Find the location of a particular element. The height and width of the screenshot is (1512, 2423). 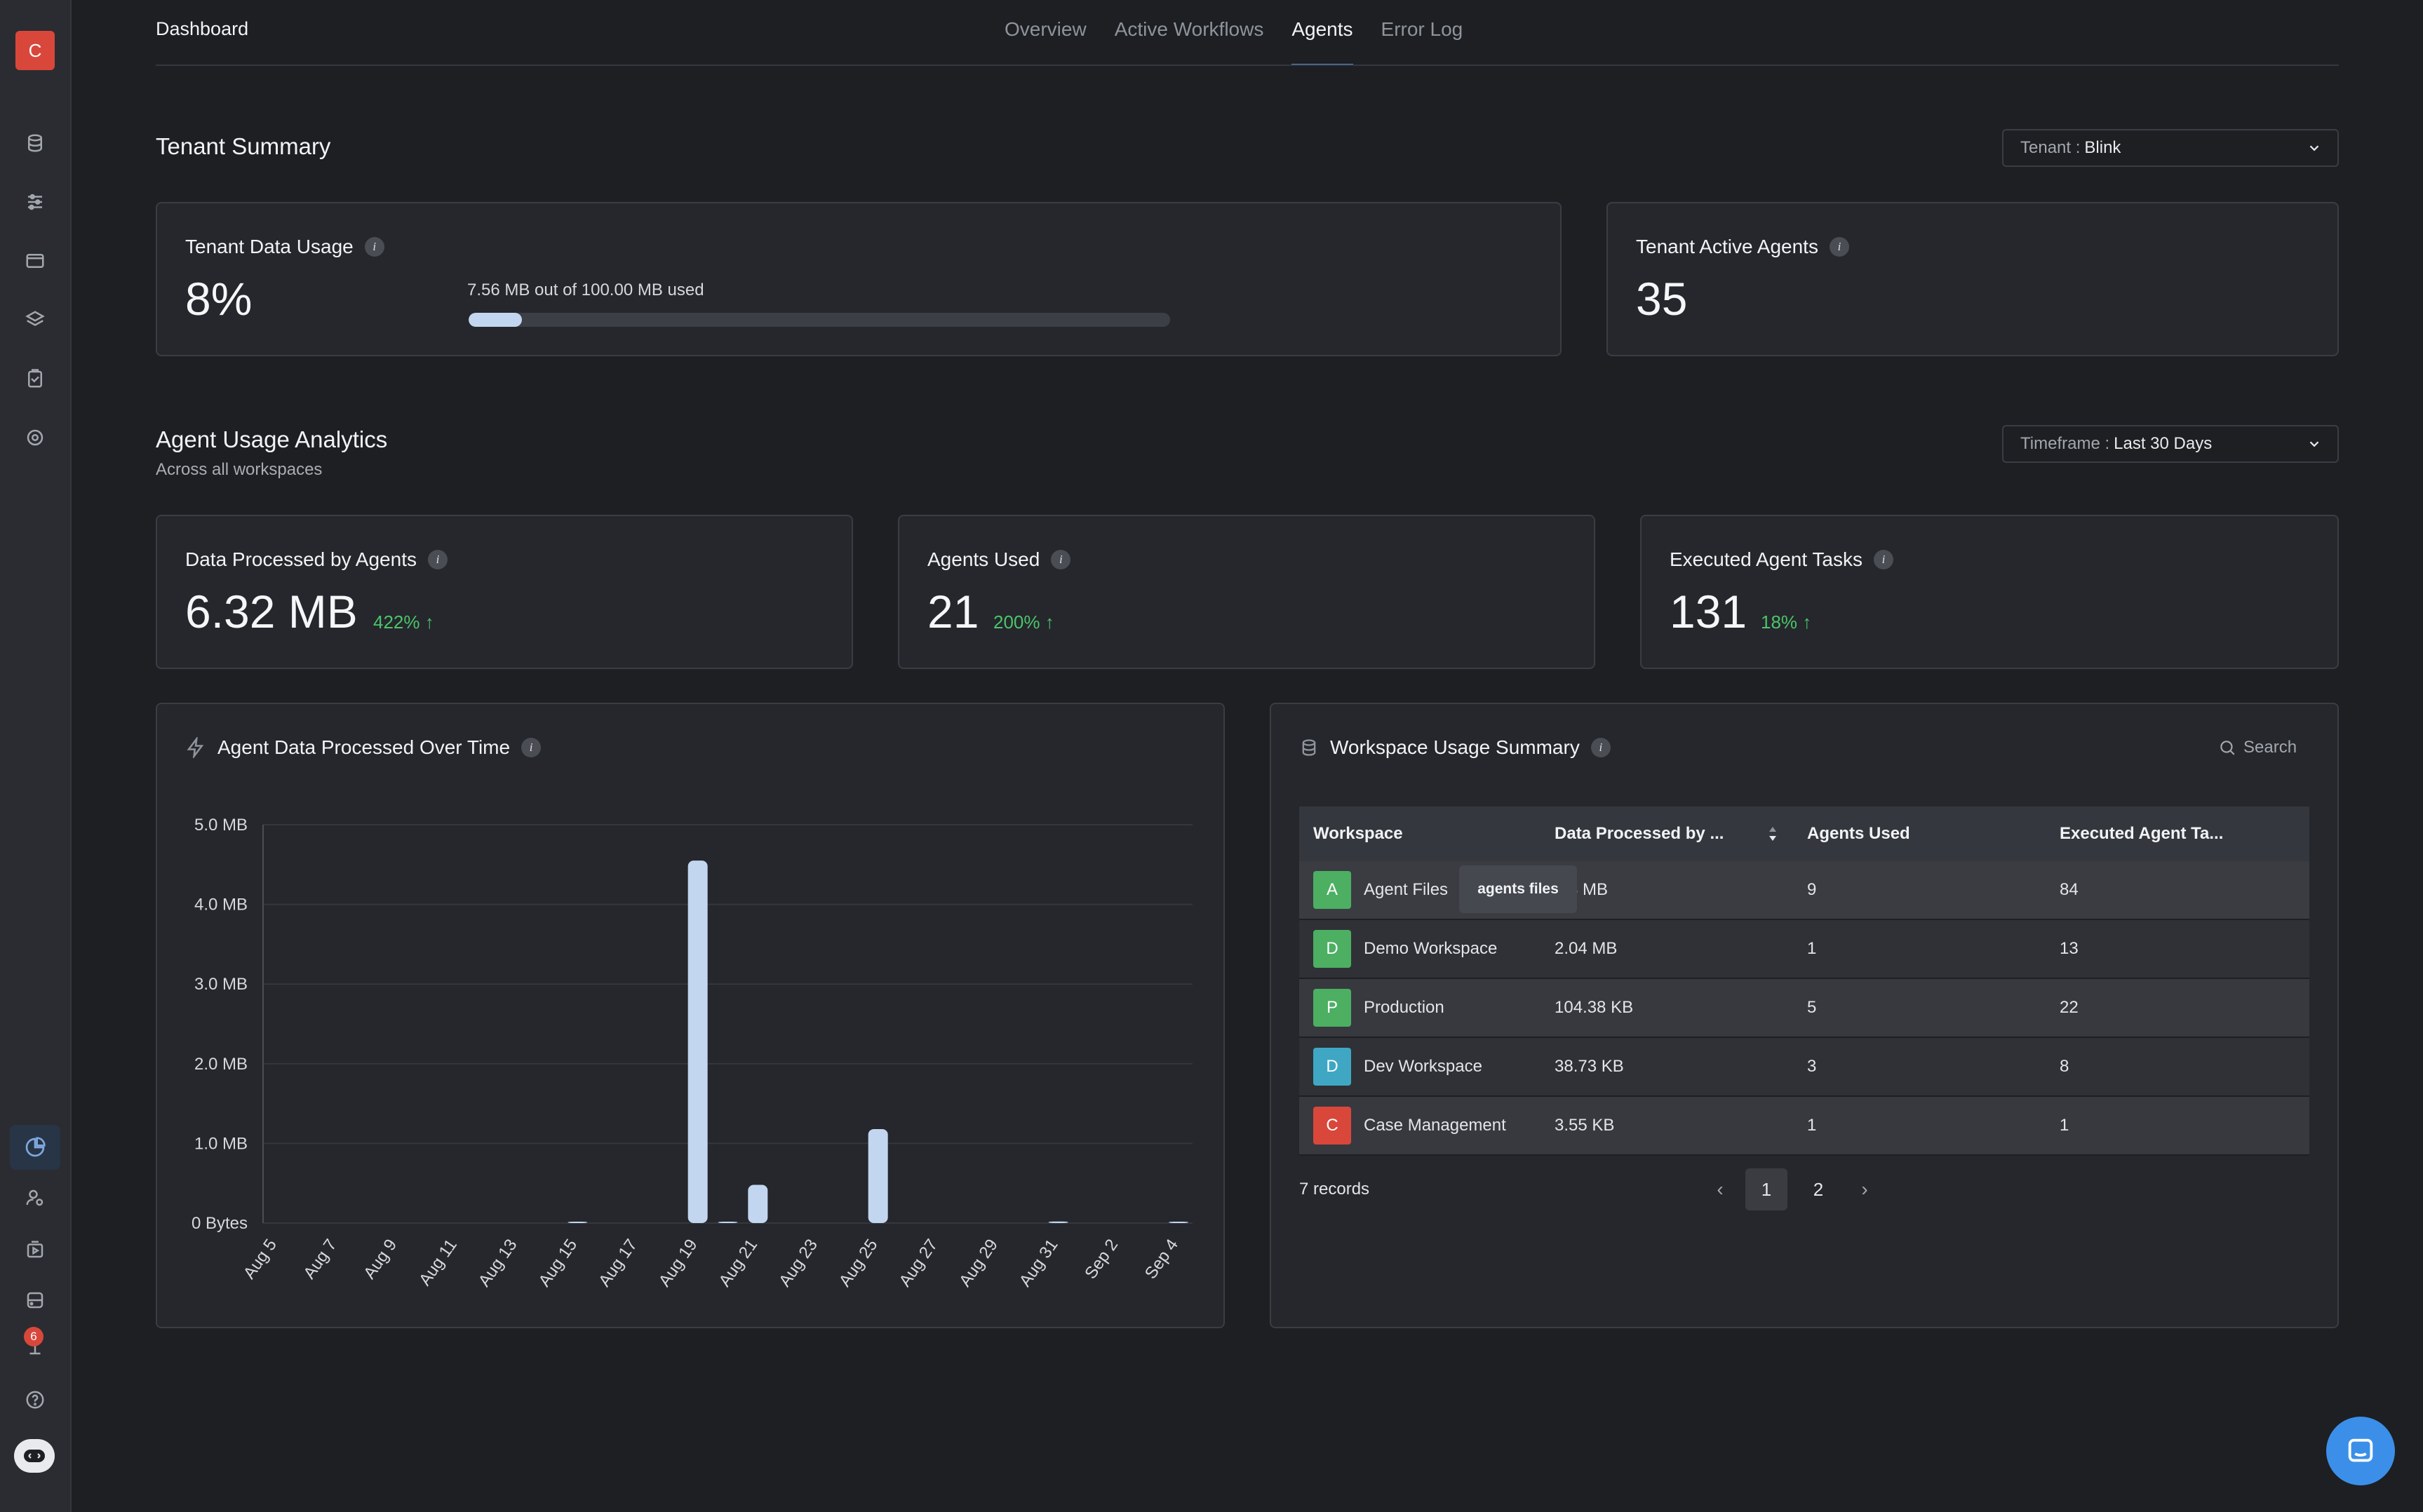

agents-used-title: Agents Used i is located at coordinates (999, 559).